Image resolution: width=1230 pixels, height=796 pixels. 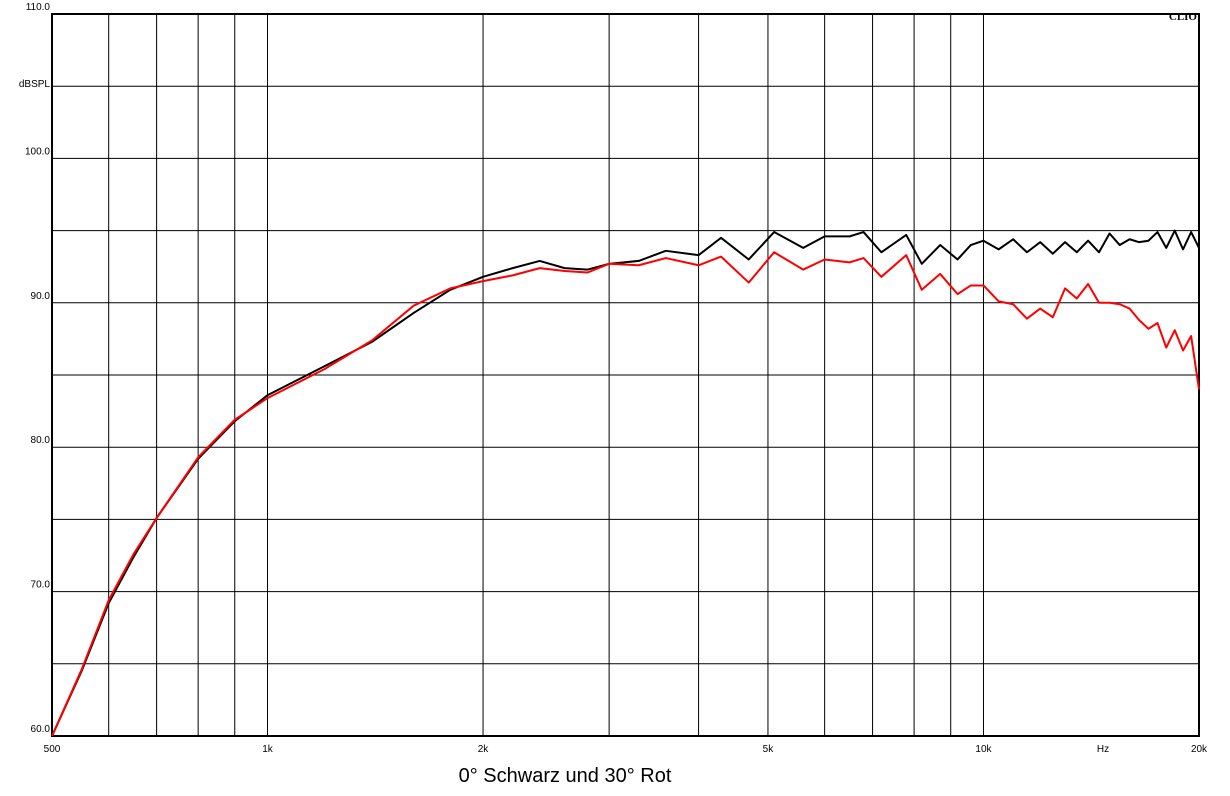 What do you see at coordinates (41, 296) in the screenshot?
I see `y-tick-label: 90.0` at bounding box center [41, 296].